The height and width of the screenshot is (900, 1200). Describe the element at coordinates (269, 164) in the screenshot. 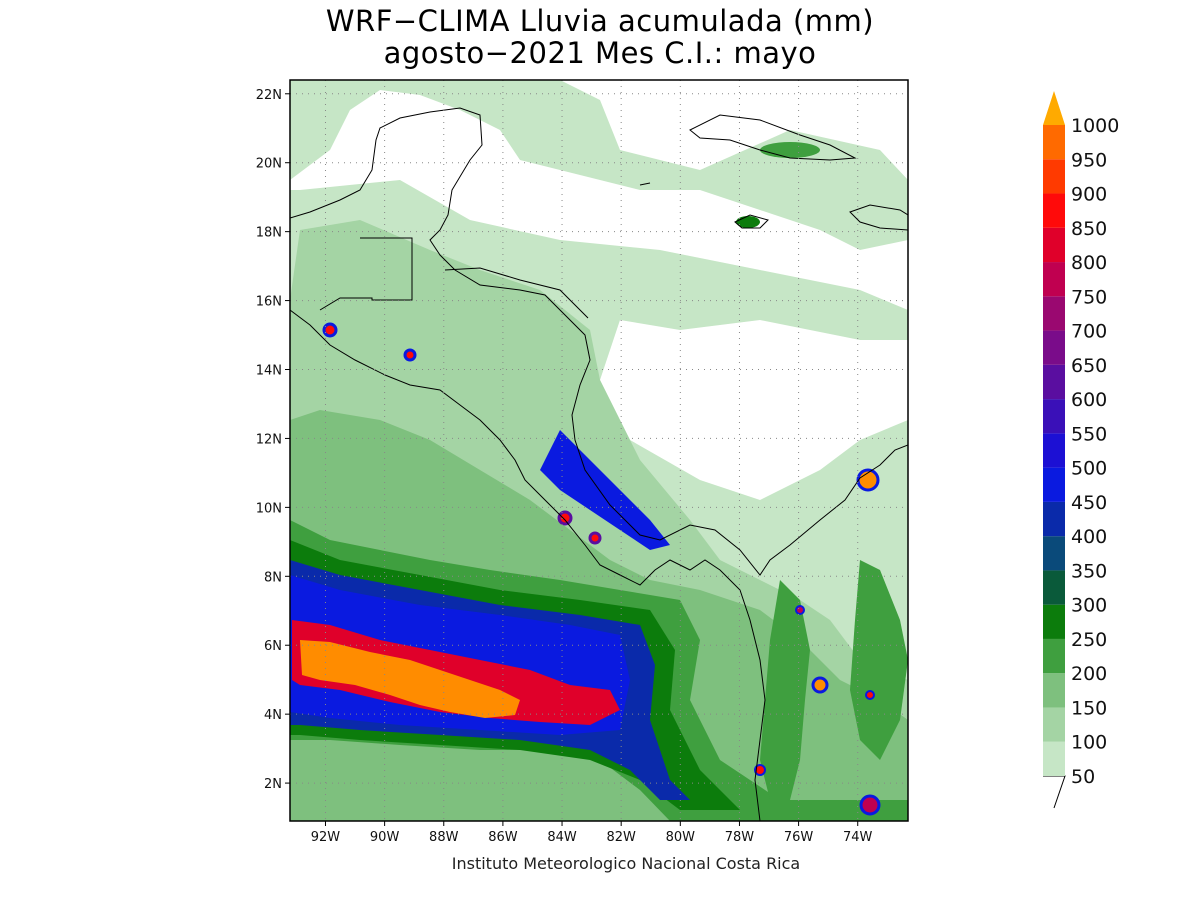

I see `lat-tick-label: 20N` at that location.